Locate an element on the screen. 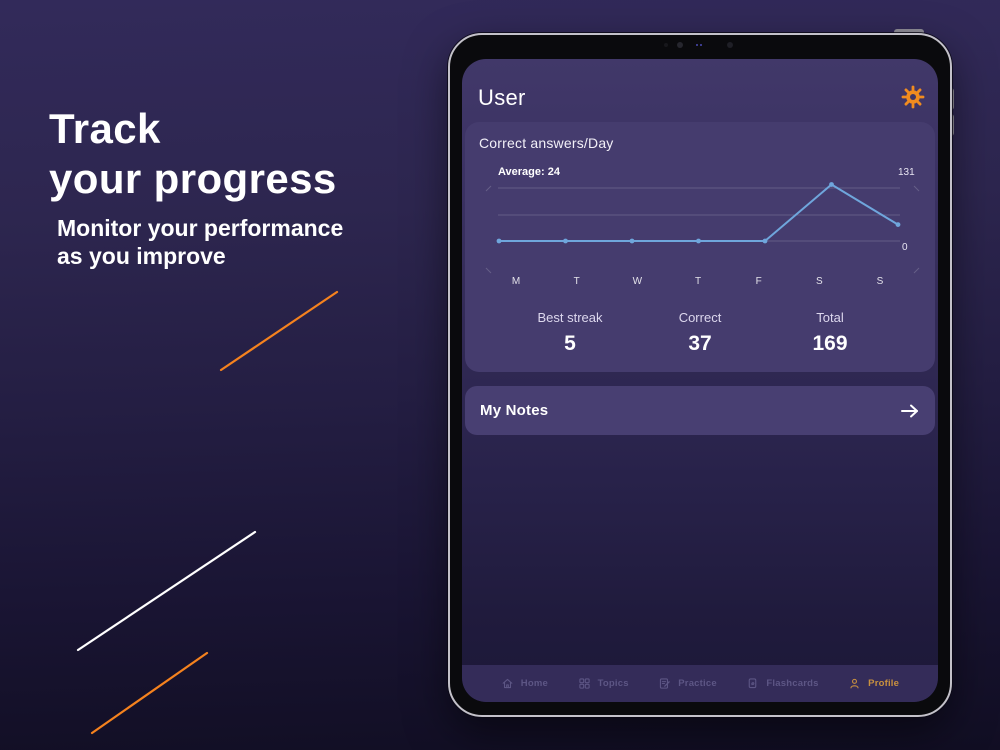  x-tick-label: W is located at coordinates (637, 281).